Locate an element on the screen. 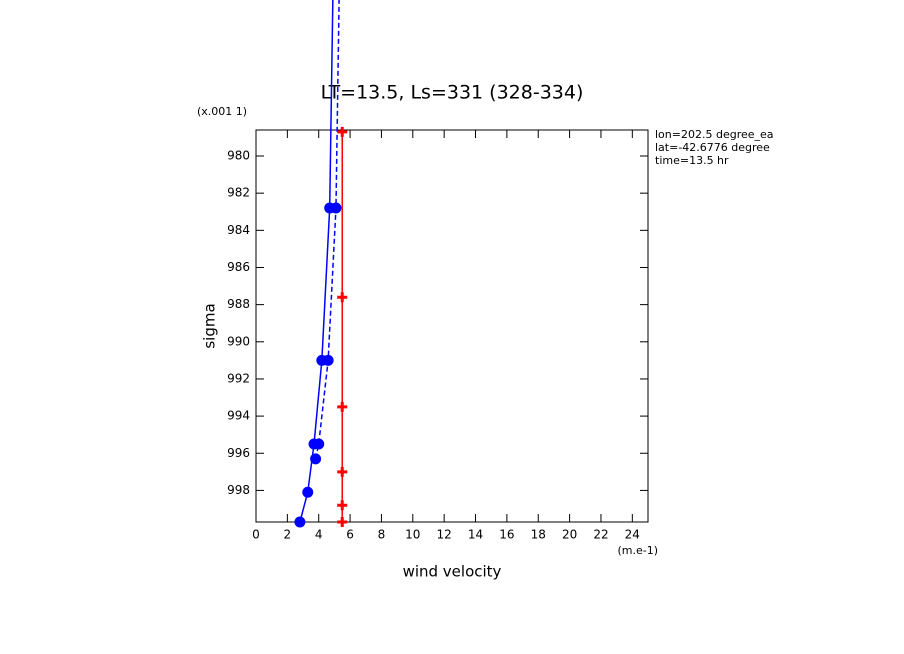 Image resolution: width=904 pixels, height=654 pixels. y-tick-label: 990 is located at coordinates (238, 341).